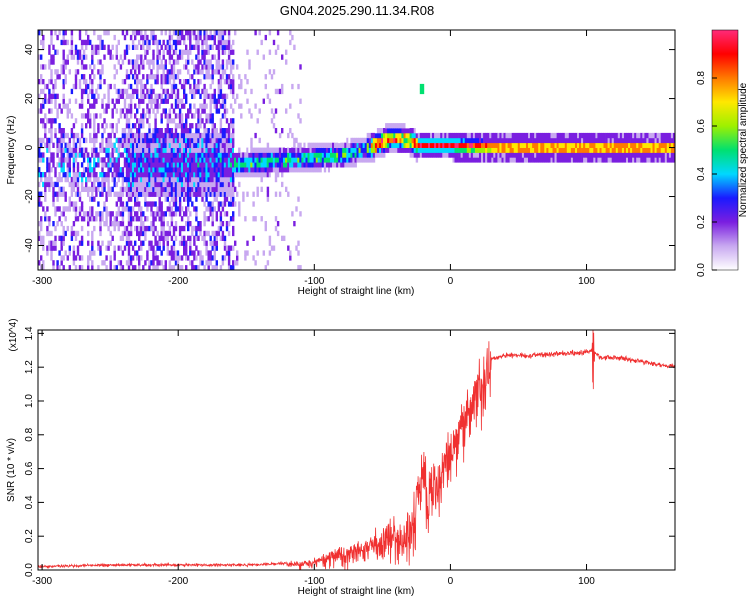 This screenshot has width=750, height=600. I want to click on snr-ytick-label: 0.8, so click(29, 434).